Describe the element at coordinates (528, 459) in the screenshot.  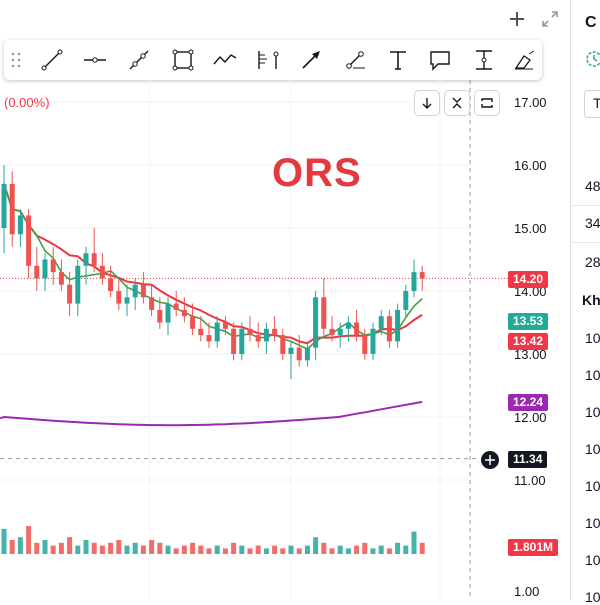
I see `crosshair-price-tag: 11.34` at that location.